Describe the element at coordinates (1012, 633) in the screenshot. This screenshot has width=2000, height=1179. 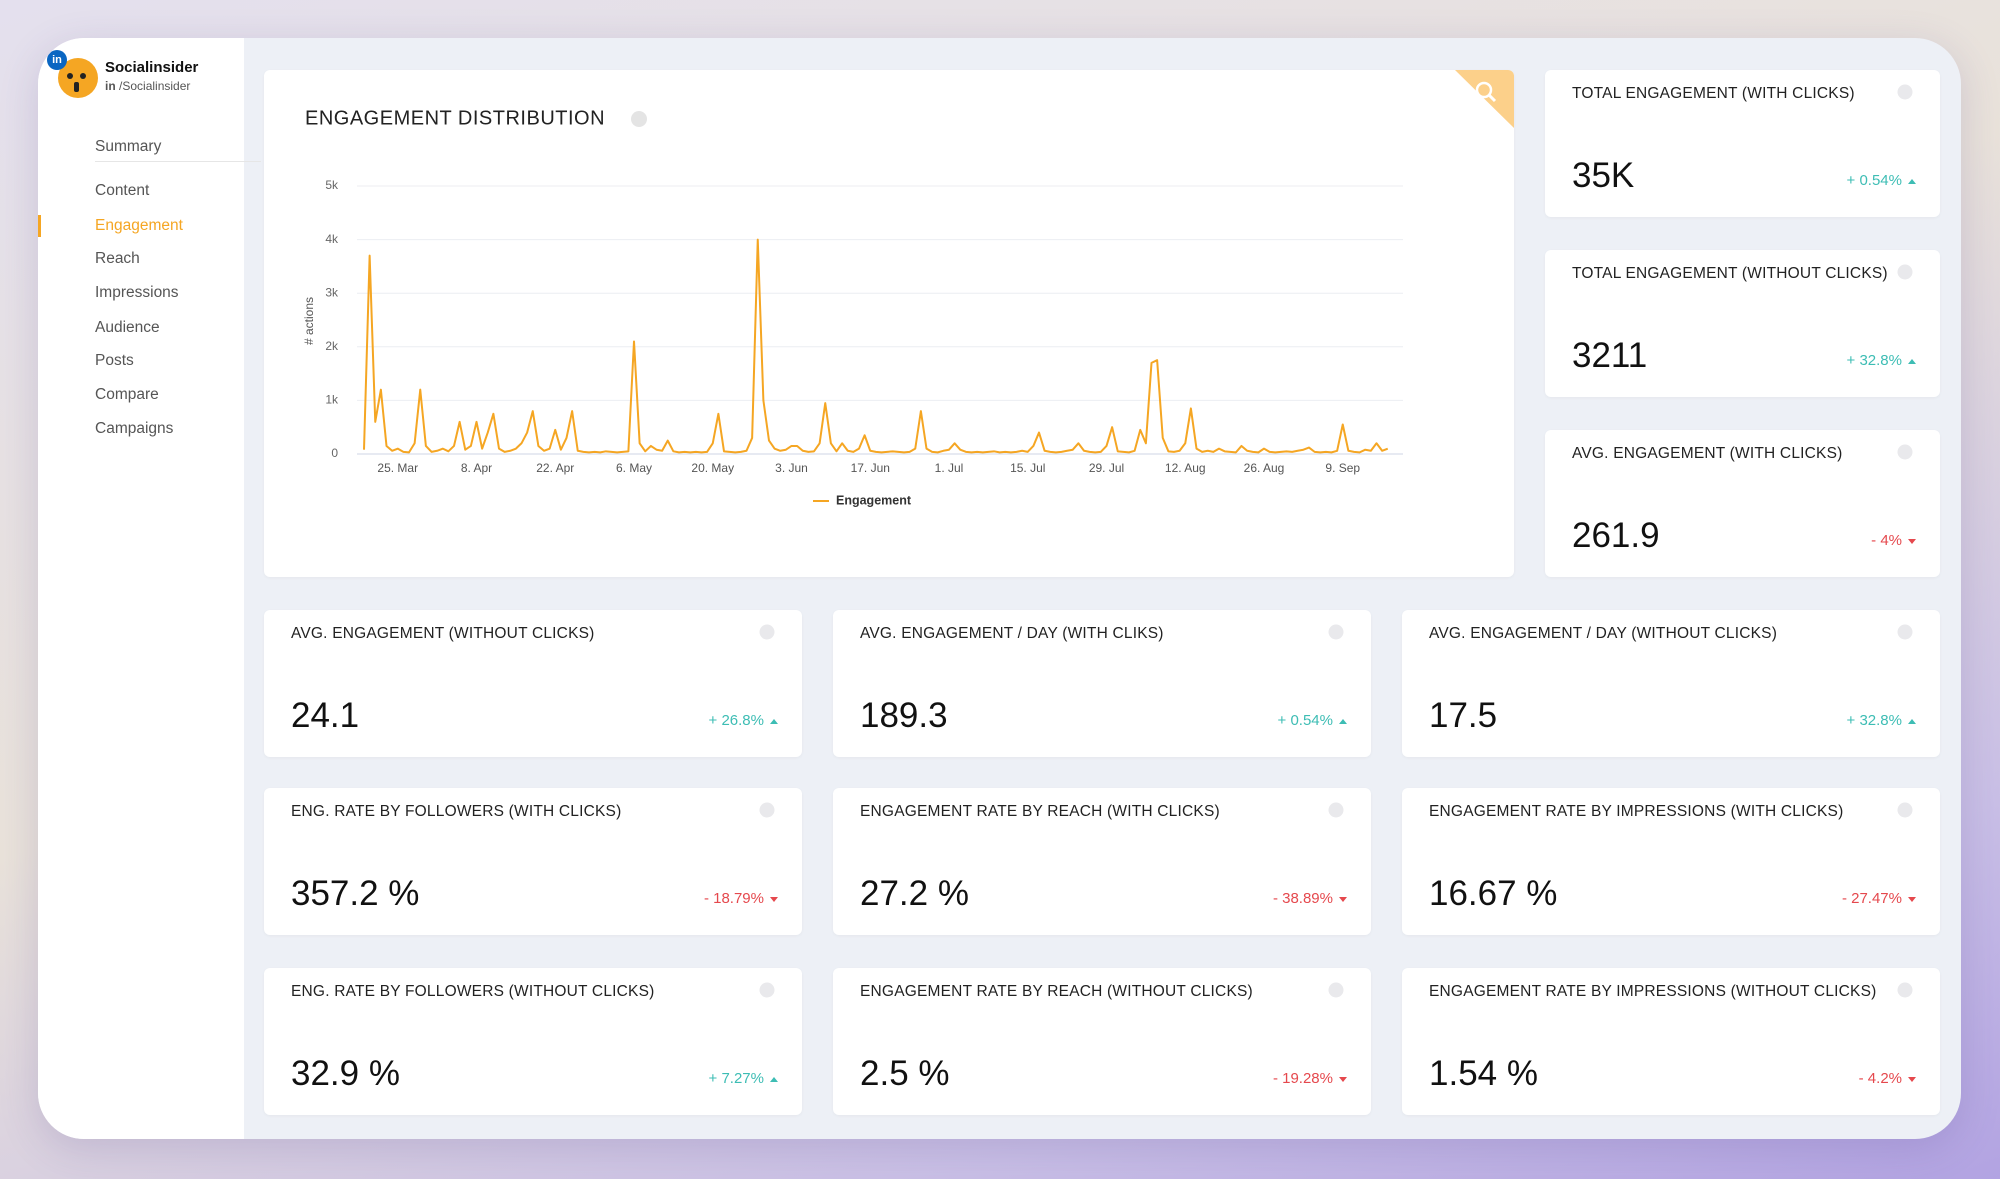
I see `kpi-title: AVG. ENGAGEMENT / DAY (WITH CLIKS)` at that location.